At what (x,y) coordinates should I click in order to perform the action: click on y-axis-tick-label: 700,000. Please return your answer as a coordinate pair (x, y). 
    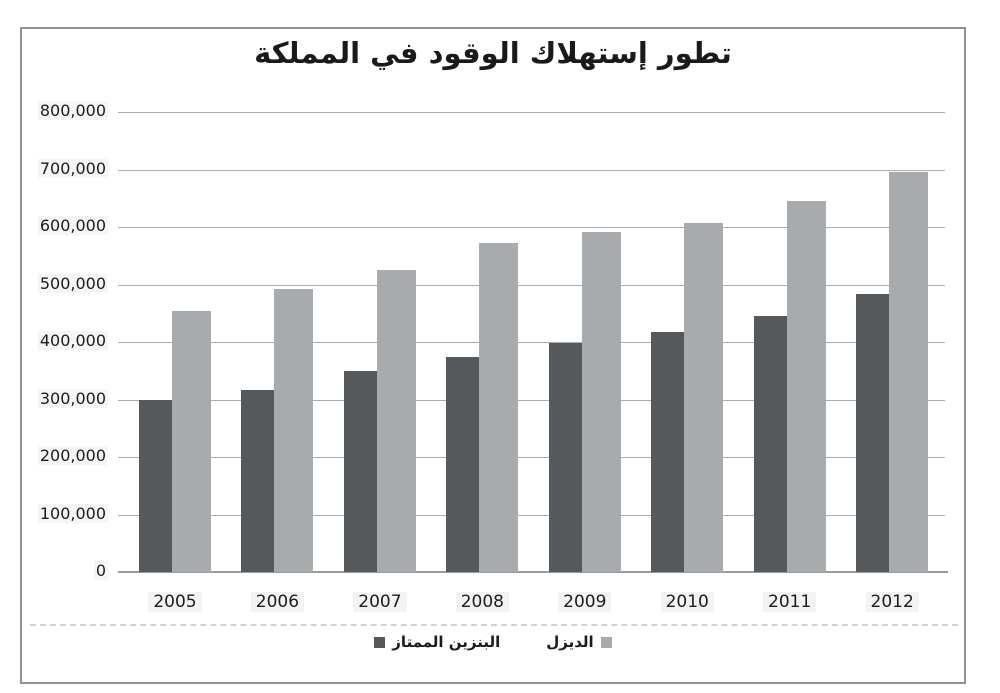
    Looking at the image, I should click on (72, 168).